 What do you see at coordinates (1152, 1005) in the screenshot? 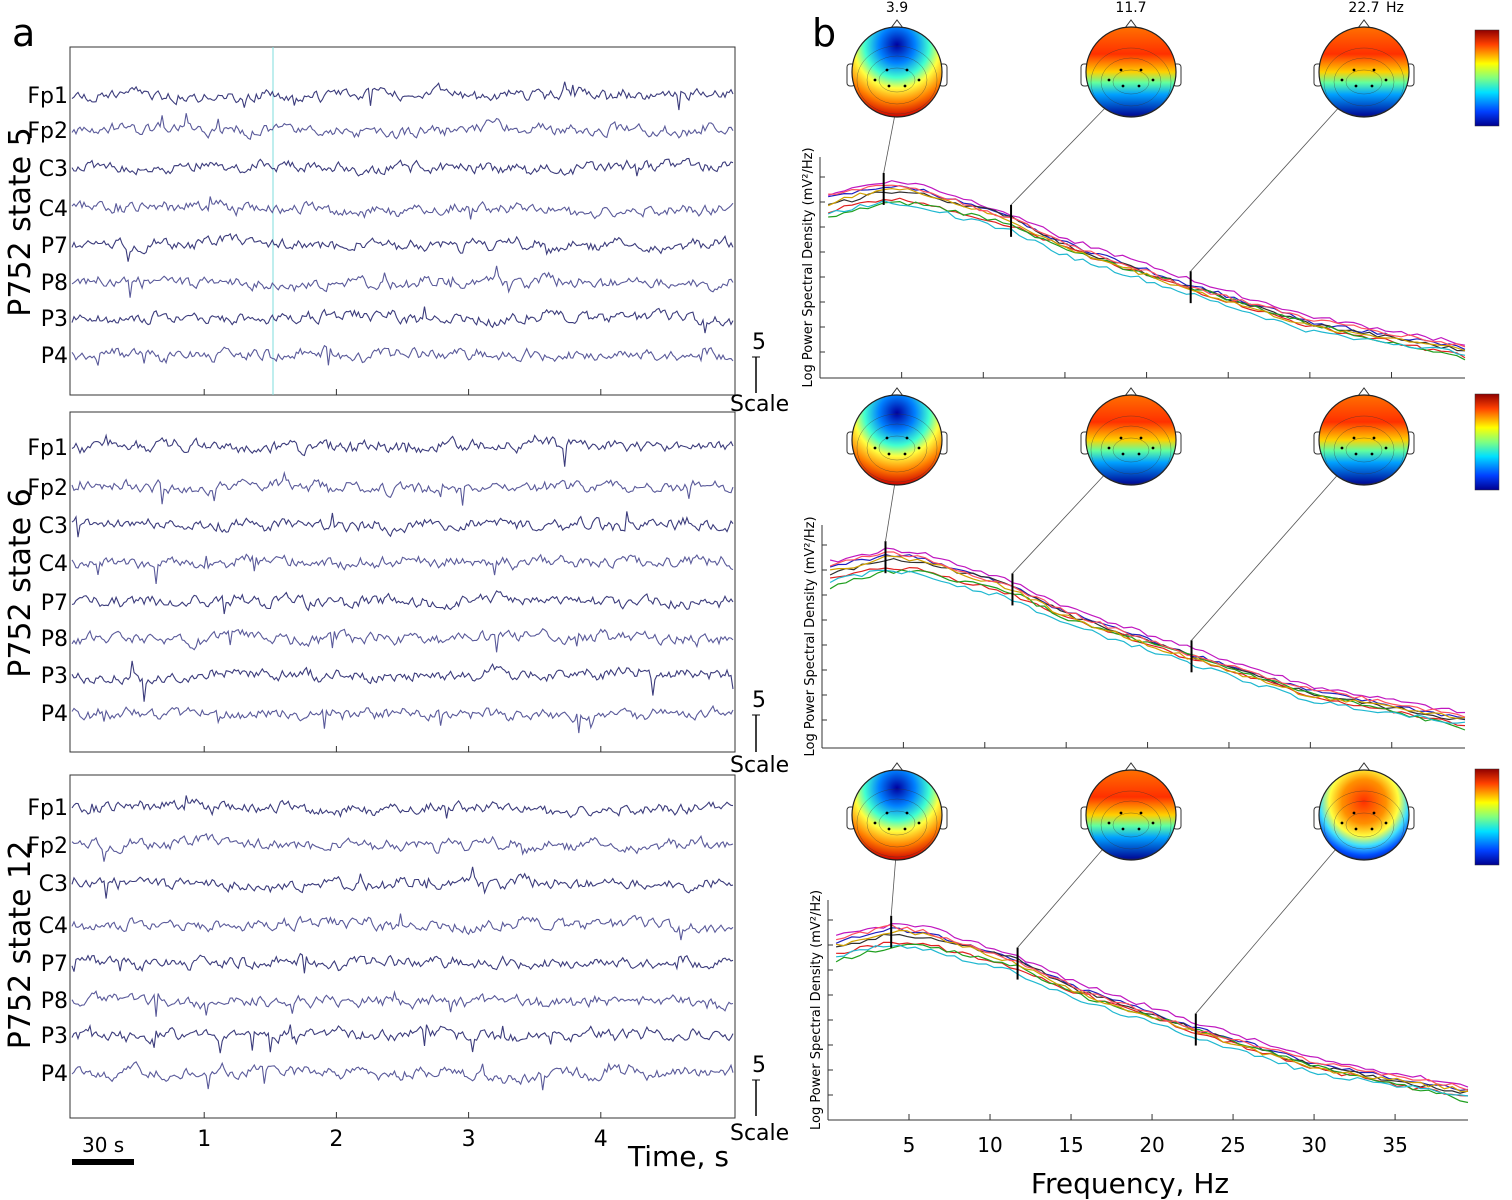
I see `psd-series-fp1` at bounding box center [1152, 1005].